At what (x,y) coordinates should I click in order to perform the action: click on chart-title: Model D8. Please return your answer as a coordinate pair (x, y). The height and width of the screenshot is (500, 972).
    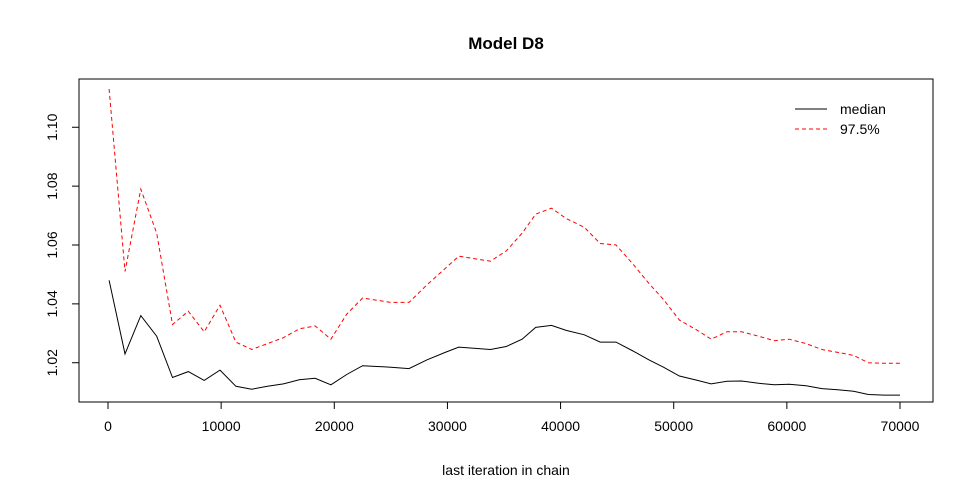
    Looking at the image, I should click on (506, 43).